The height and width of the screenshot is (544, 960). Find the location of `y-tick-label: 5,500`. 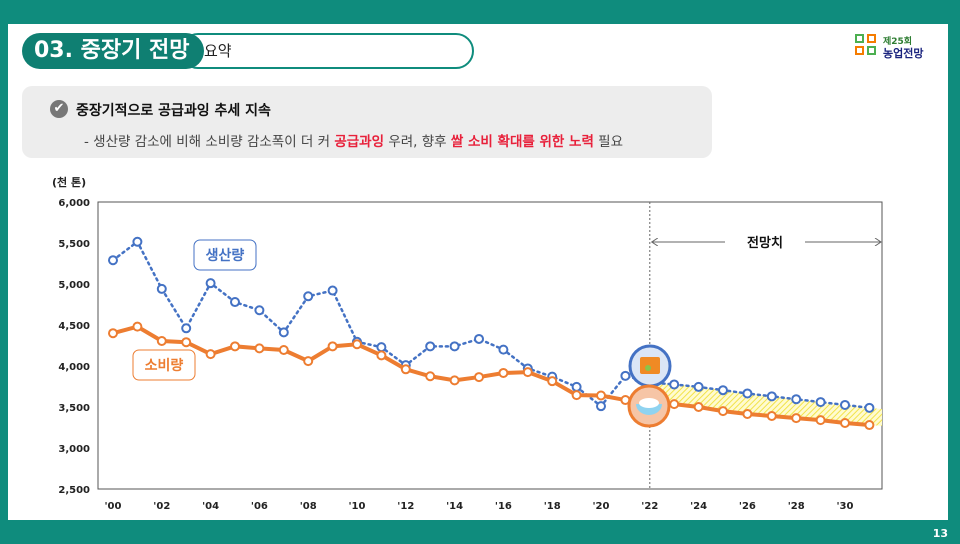

y-tick-label: 5,500 is located at coordinates (74, 244).